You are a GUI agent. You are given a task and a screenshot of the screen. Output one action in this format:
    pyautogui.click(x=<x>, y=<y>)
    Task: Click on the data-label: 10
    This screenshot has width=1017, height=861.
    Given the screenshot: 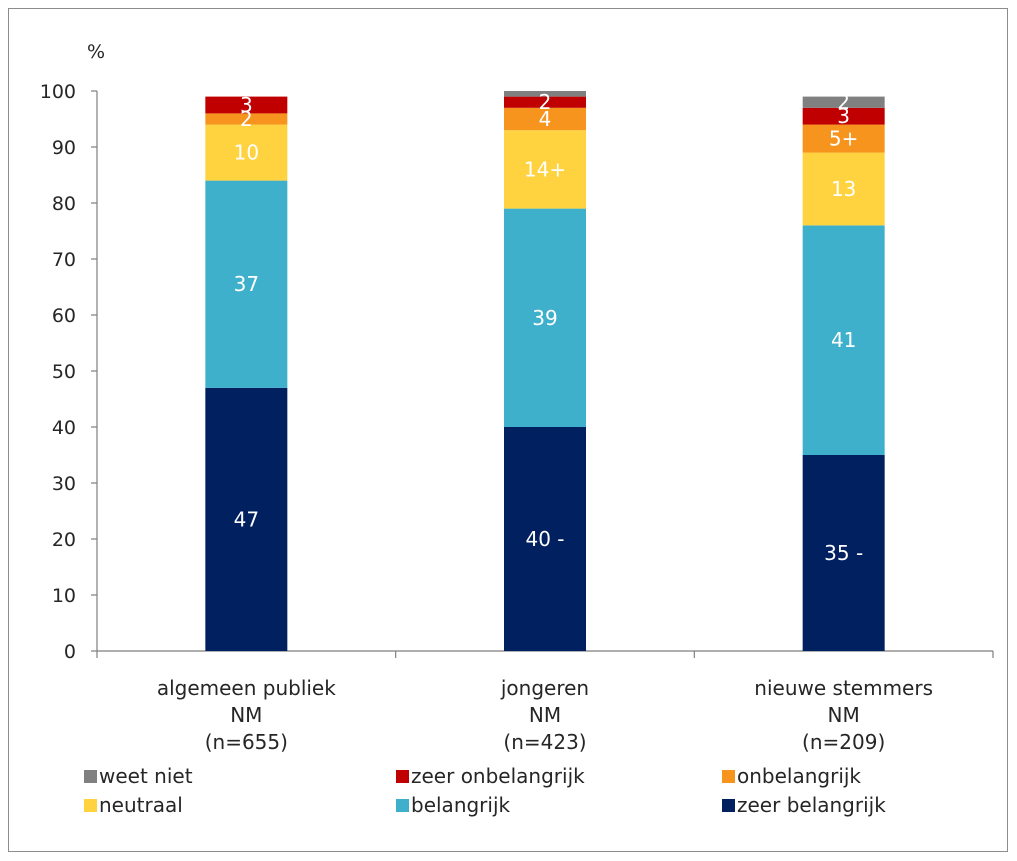 What is the action you would take?
    pyautogui.click(x=246, y=153)
    